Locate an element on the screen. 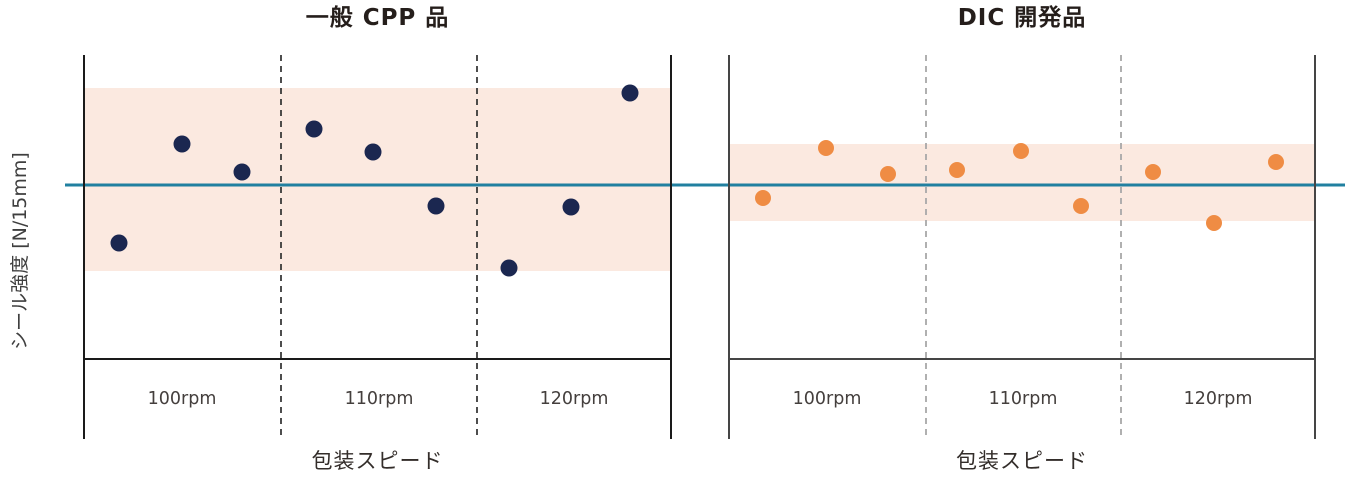 Image resolution: width=1345 pixels, height=490 pixels. right-chart-title: DIC 開発品 is located at coordinates (1022, 18).